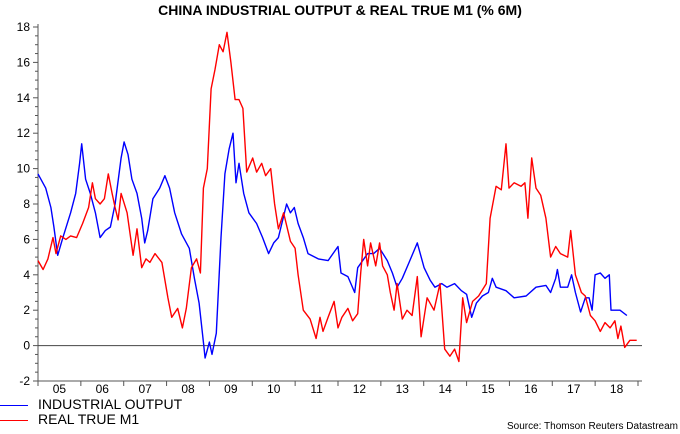  I want to click on x-tick-label: 05, so click(60, 389).